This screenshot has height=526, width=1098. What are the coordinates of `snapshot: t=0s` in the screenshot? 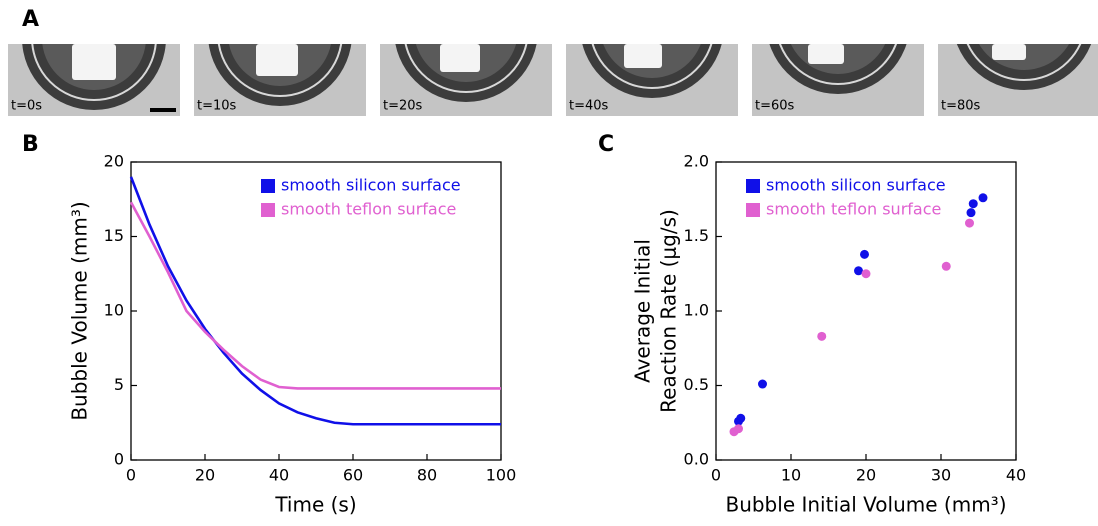 It's located at (94, 80).